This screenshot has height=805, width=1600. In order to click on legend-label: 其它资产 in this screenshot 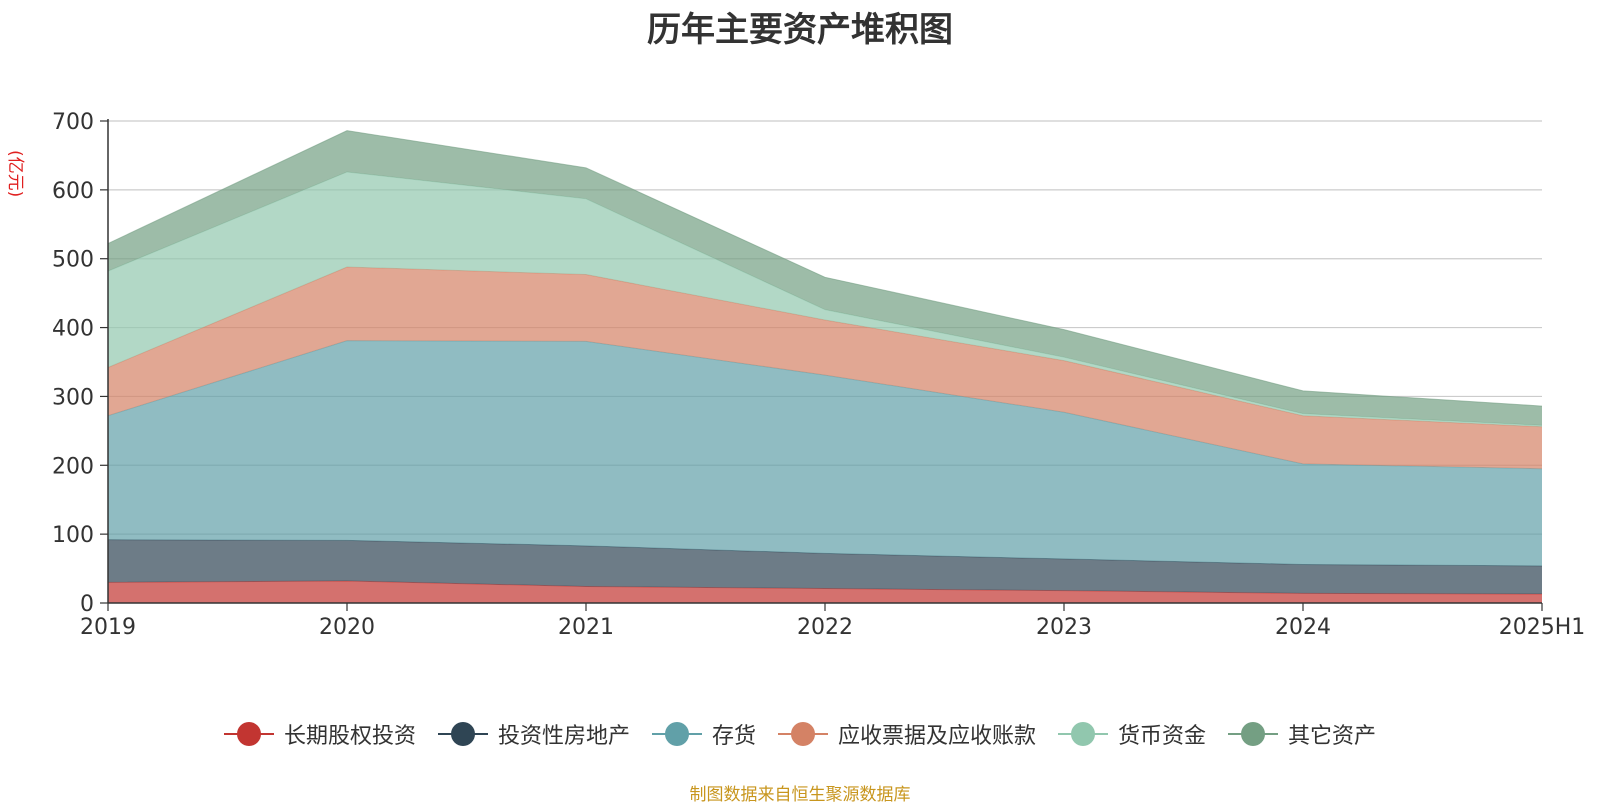, I will do `click(1332, 736)`.